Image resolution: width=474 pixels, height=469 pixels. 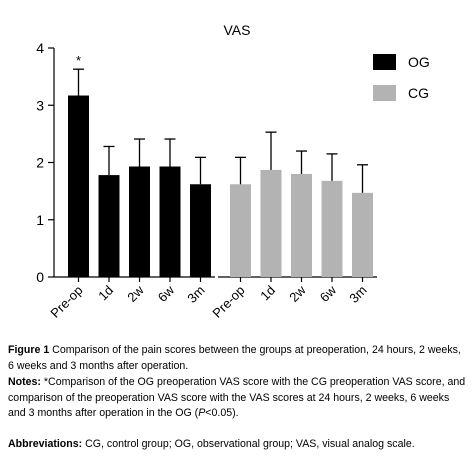 What do you see at coordinates (40, 105) in the screenshot?
I see `y-tick-label: 3` at bounding box center [40, 105].